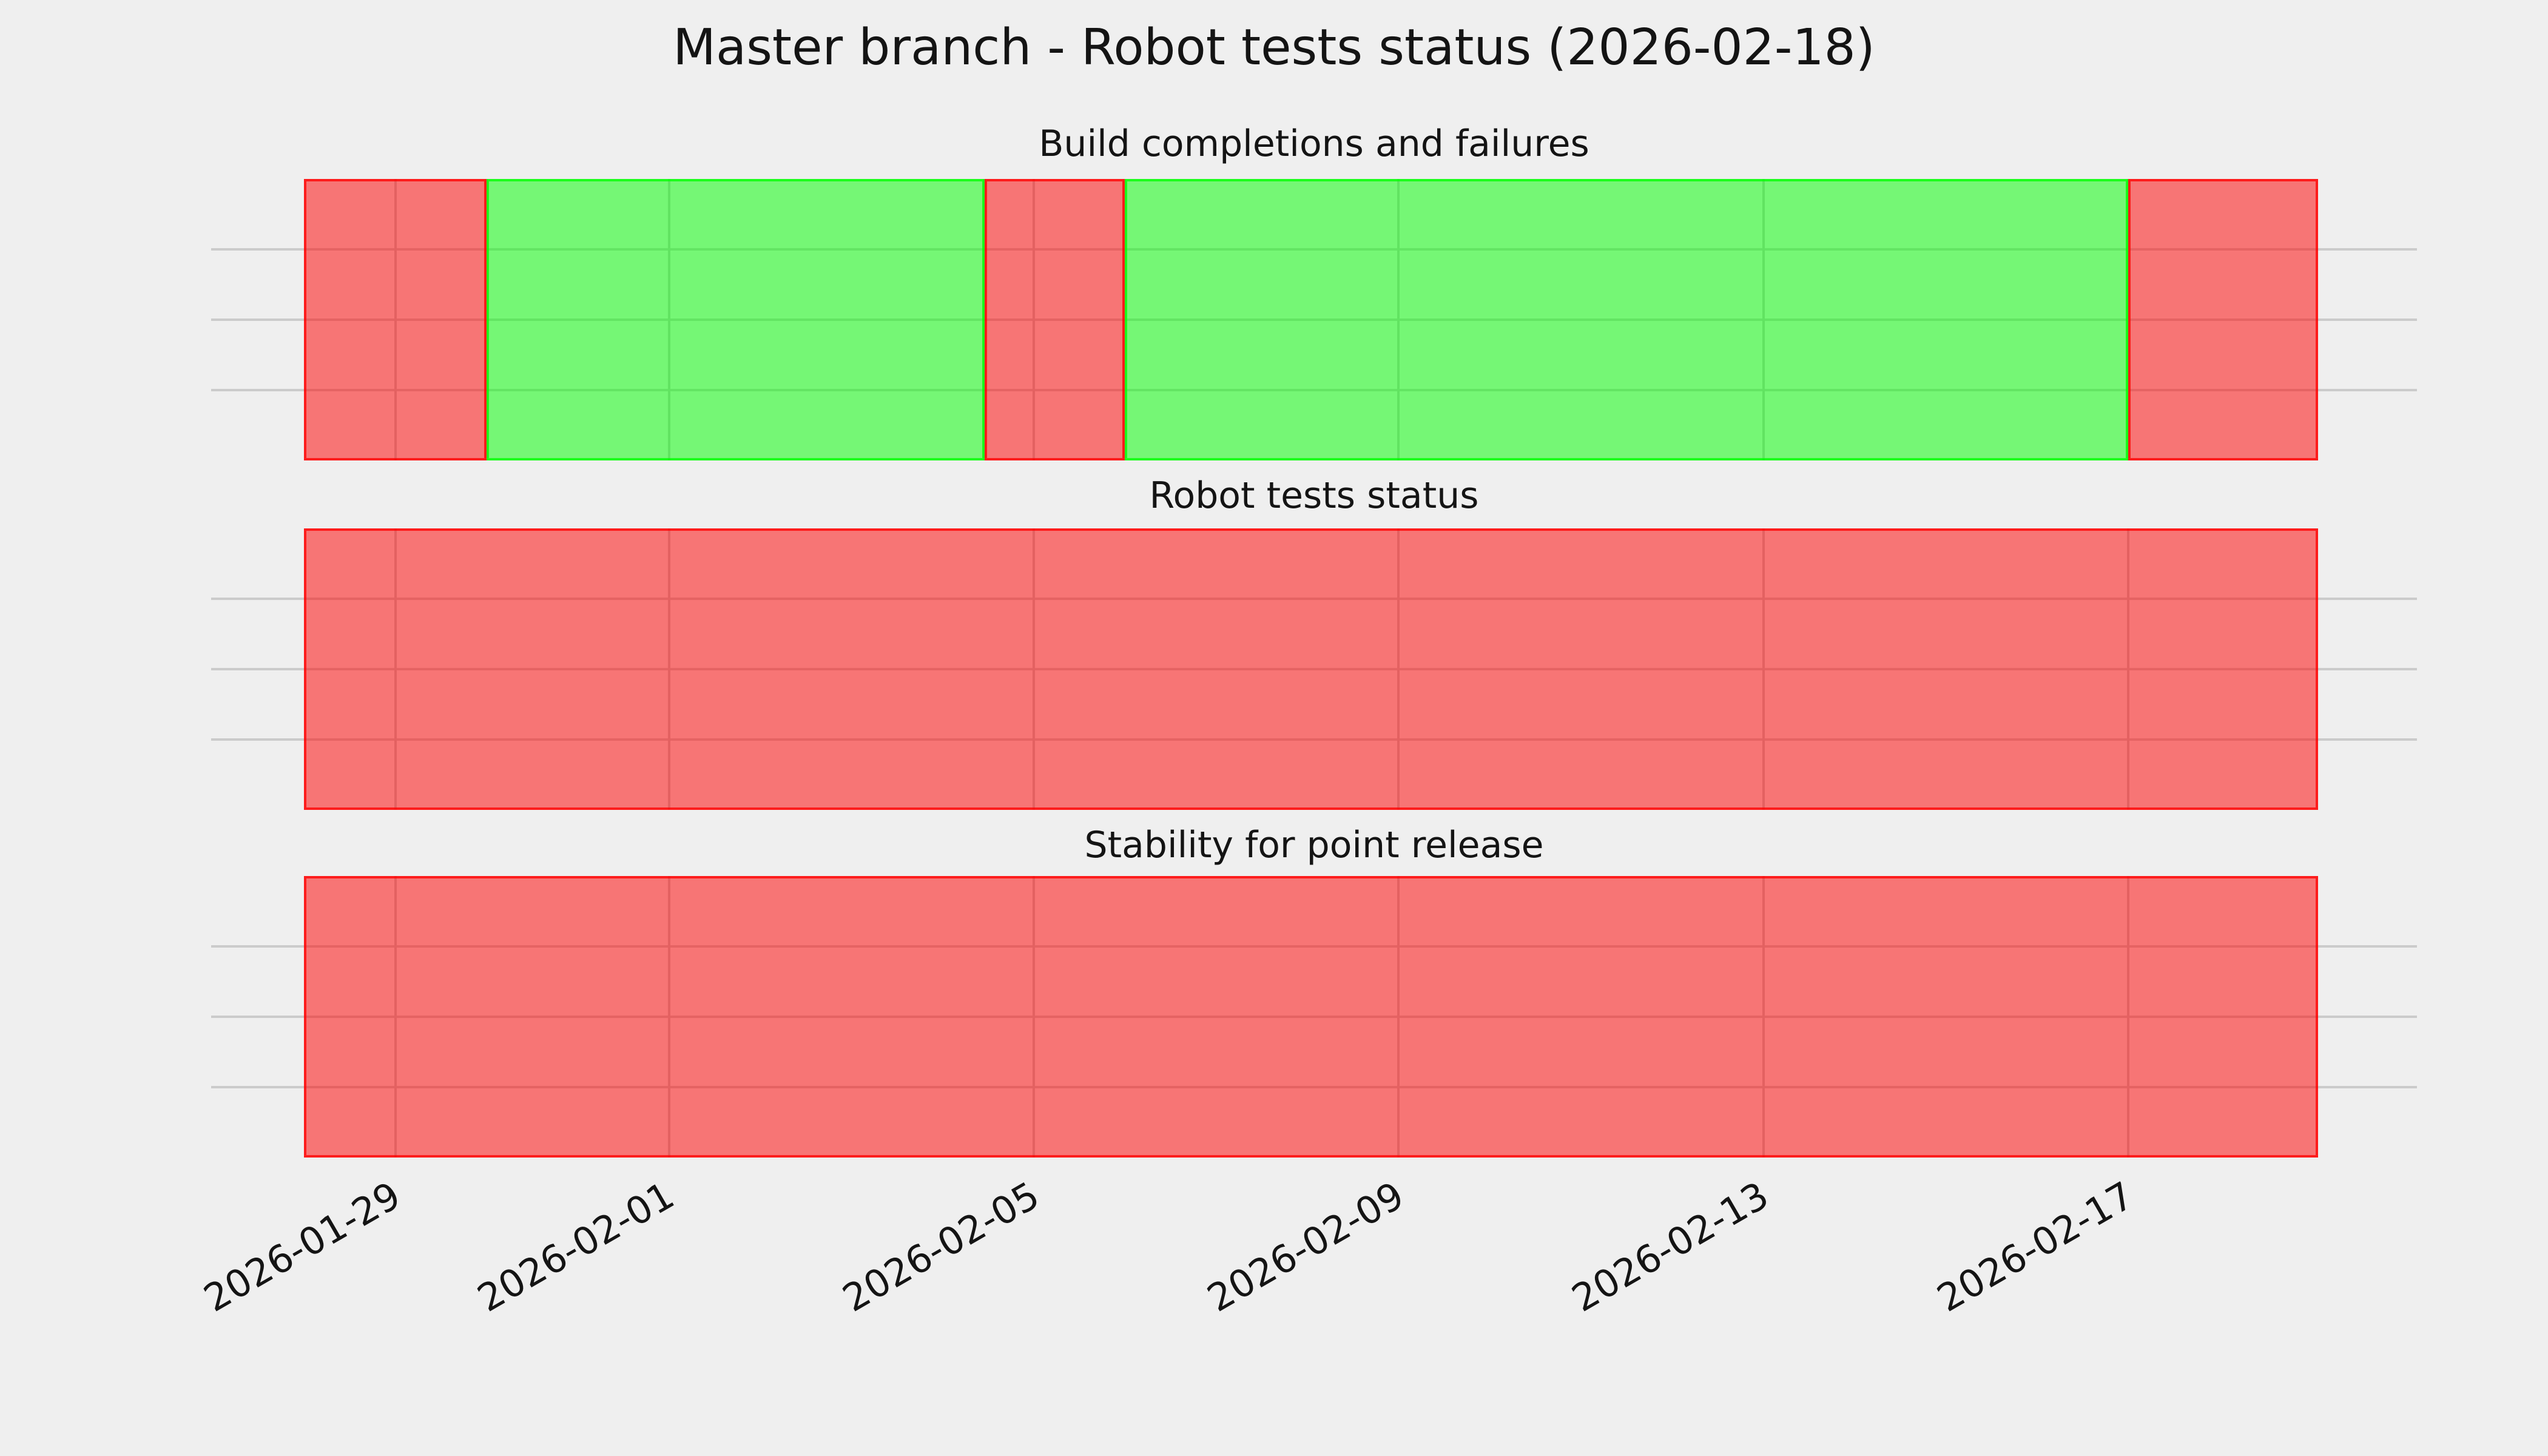 Image resolution: width=2548 pixels, height=1456 pixels. I want to click on x-tick-label: 2026-02-17, so click(2035, 1247).